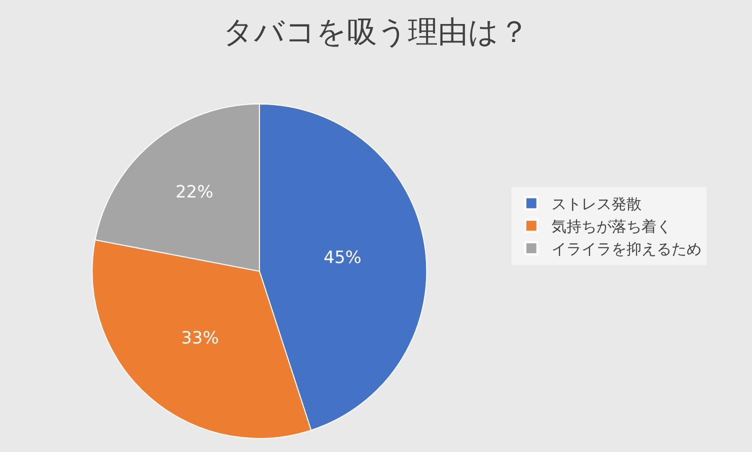  I want to click on data-label: 22%, so click(194, 192).